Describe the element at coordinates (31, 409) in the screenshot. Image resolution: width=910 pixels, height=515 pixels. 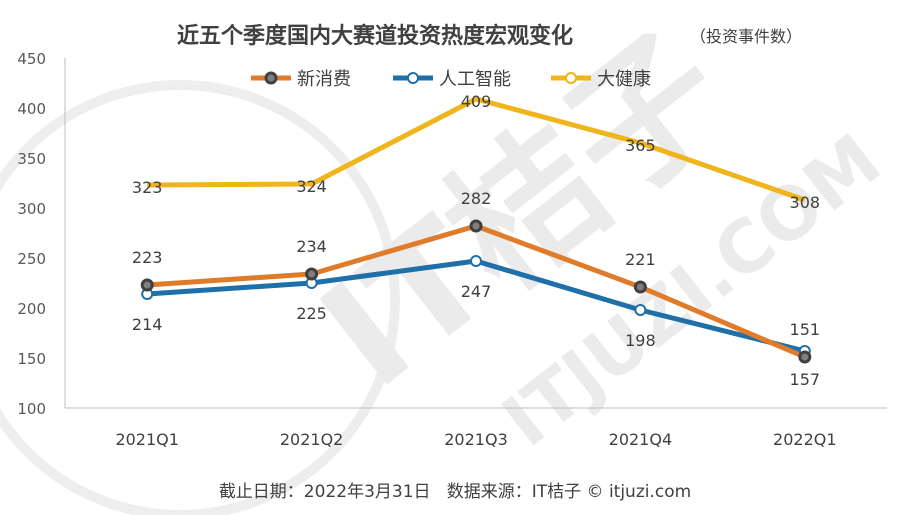
I see `y-tick-label: 100` at that location.